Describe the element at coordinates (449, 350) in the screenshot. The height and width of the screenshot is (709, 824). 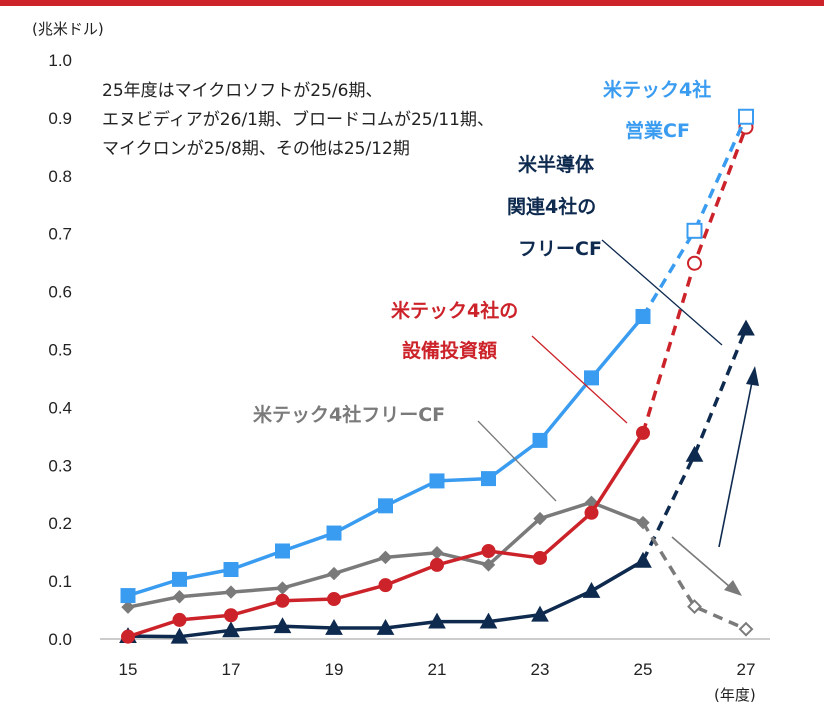
I see `label-red-line-2: 設備投資額` at that location.